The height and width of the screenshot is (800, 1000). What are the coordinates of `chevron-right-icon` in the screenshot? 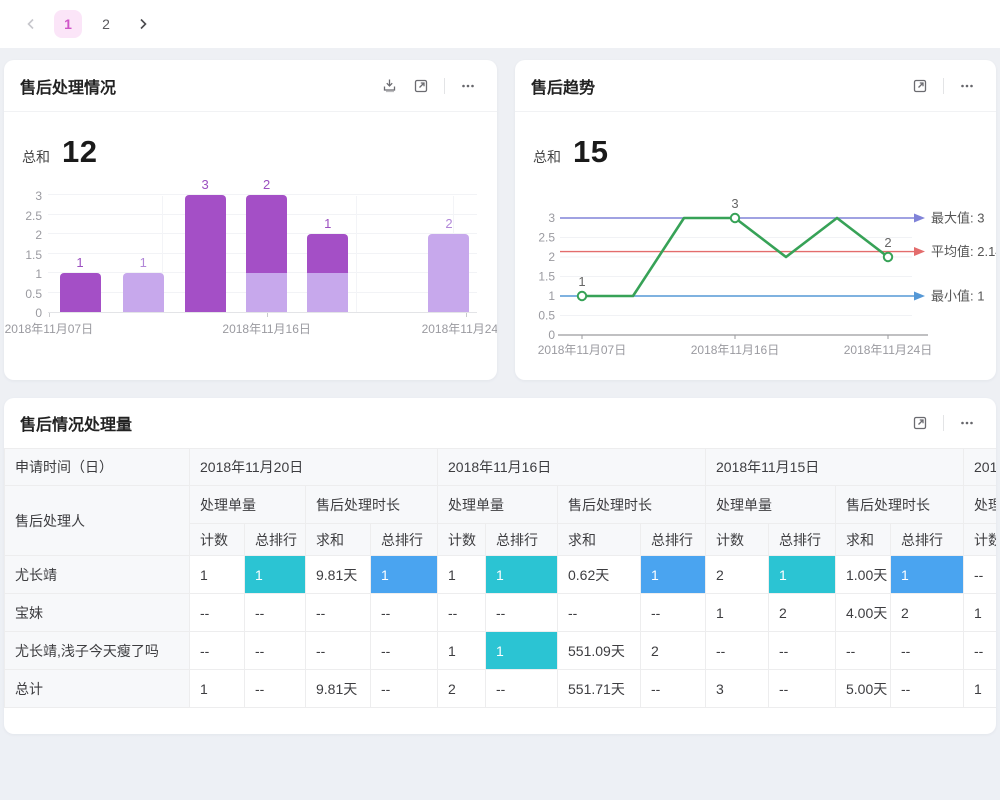 It's located at (143, 24).